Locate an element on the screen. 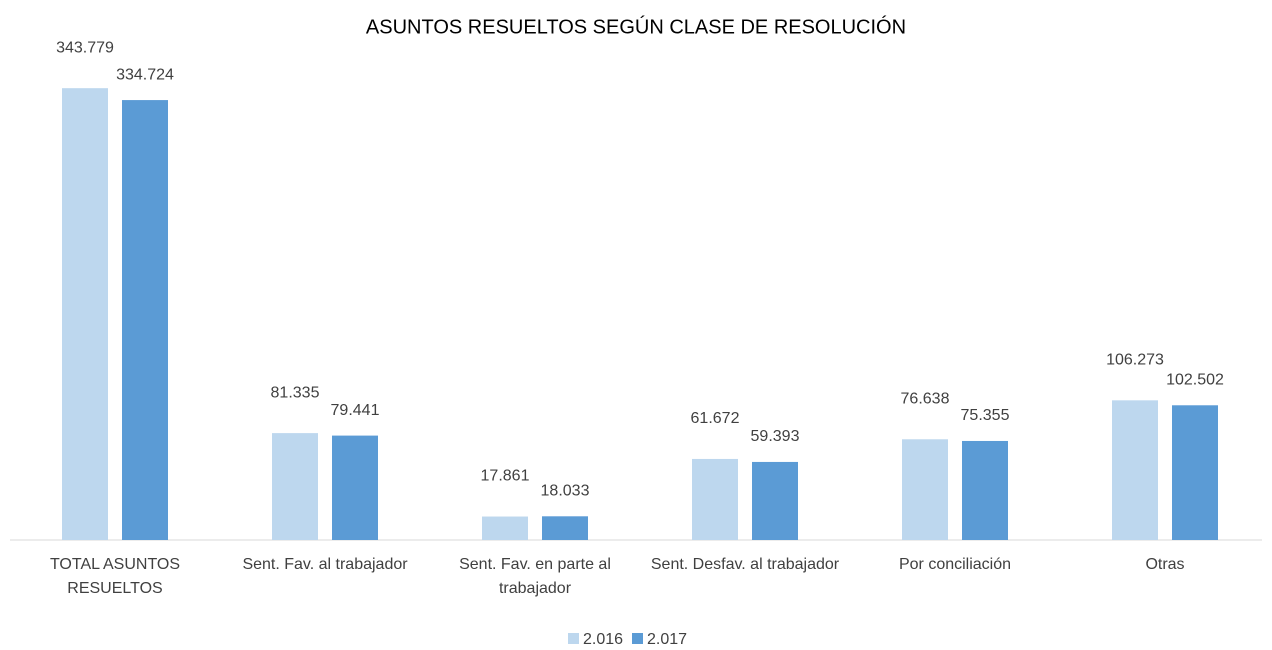 The image size is (1272, 650). x-tick-label: Sent. Fav. al trabajador is located at coordinates (325, 564).